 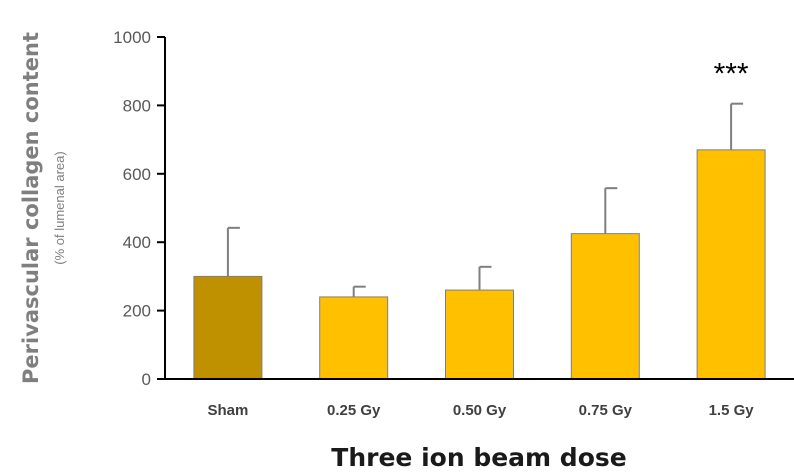 I want to click on x-tick-label: 0.25 Gy, so click(x=354, y=410).